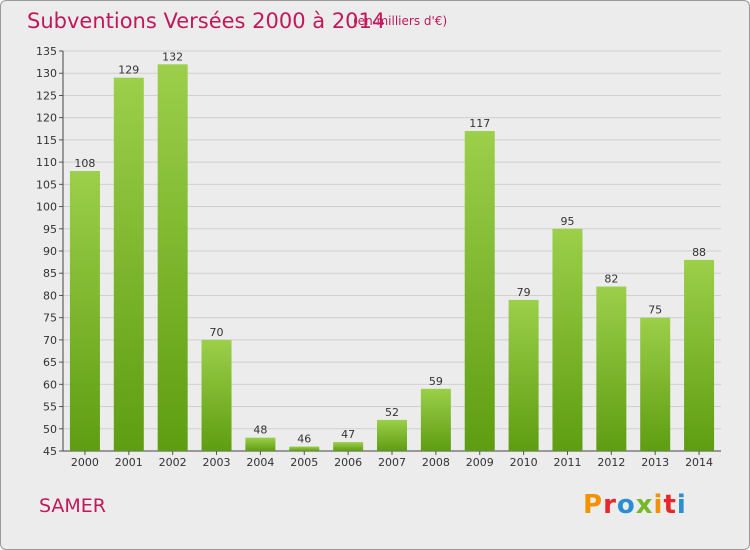  I want to click on chart-unit-note: (en milliers d'€), so click(400, 21).